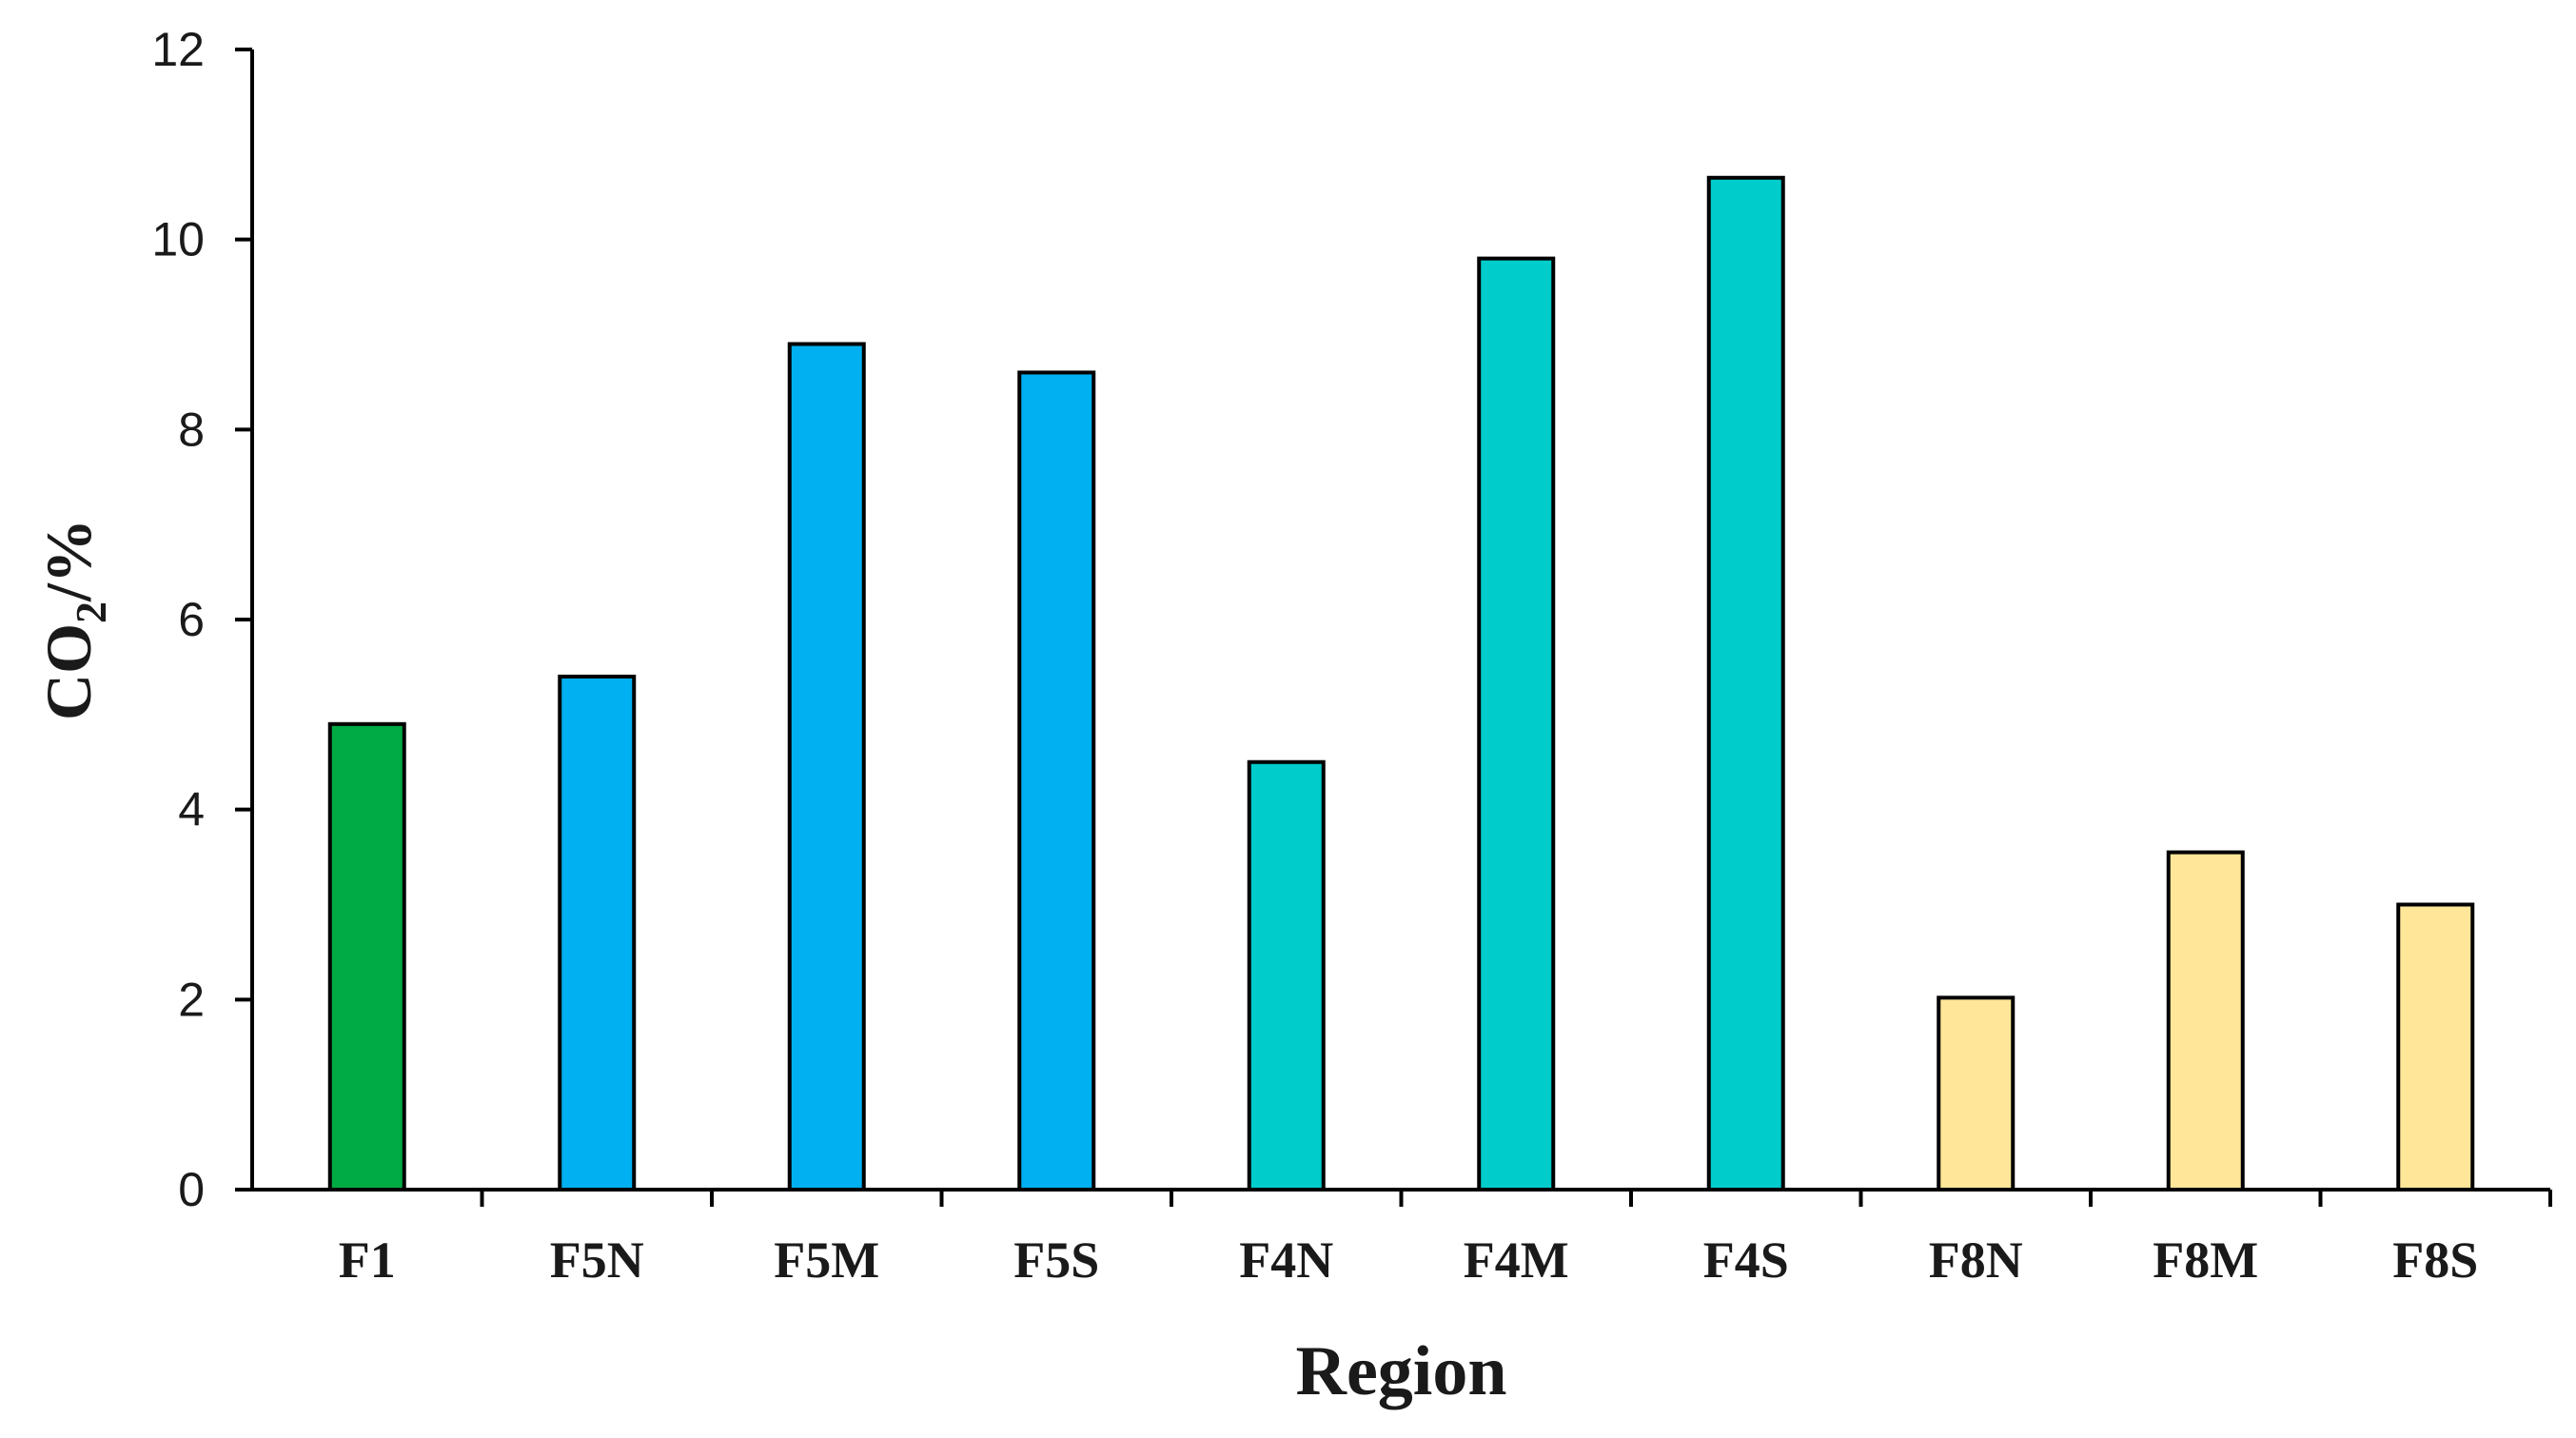 Image resolution: width=2576 pixels, height=1438 pixels. What do you see at coordinates (68, 671) in the screenshot?
I see `y-axis-title-main: CO` at bounding box center [68, 671].